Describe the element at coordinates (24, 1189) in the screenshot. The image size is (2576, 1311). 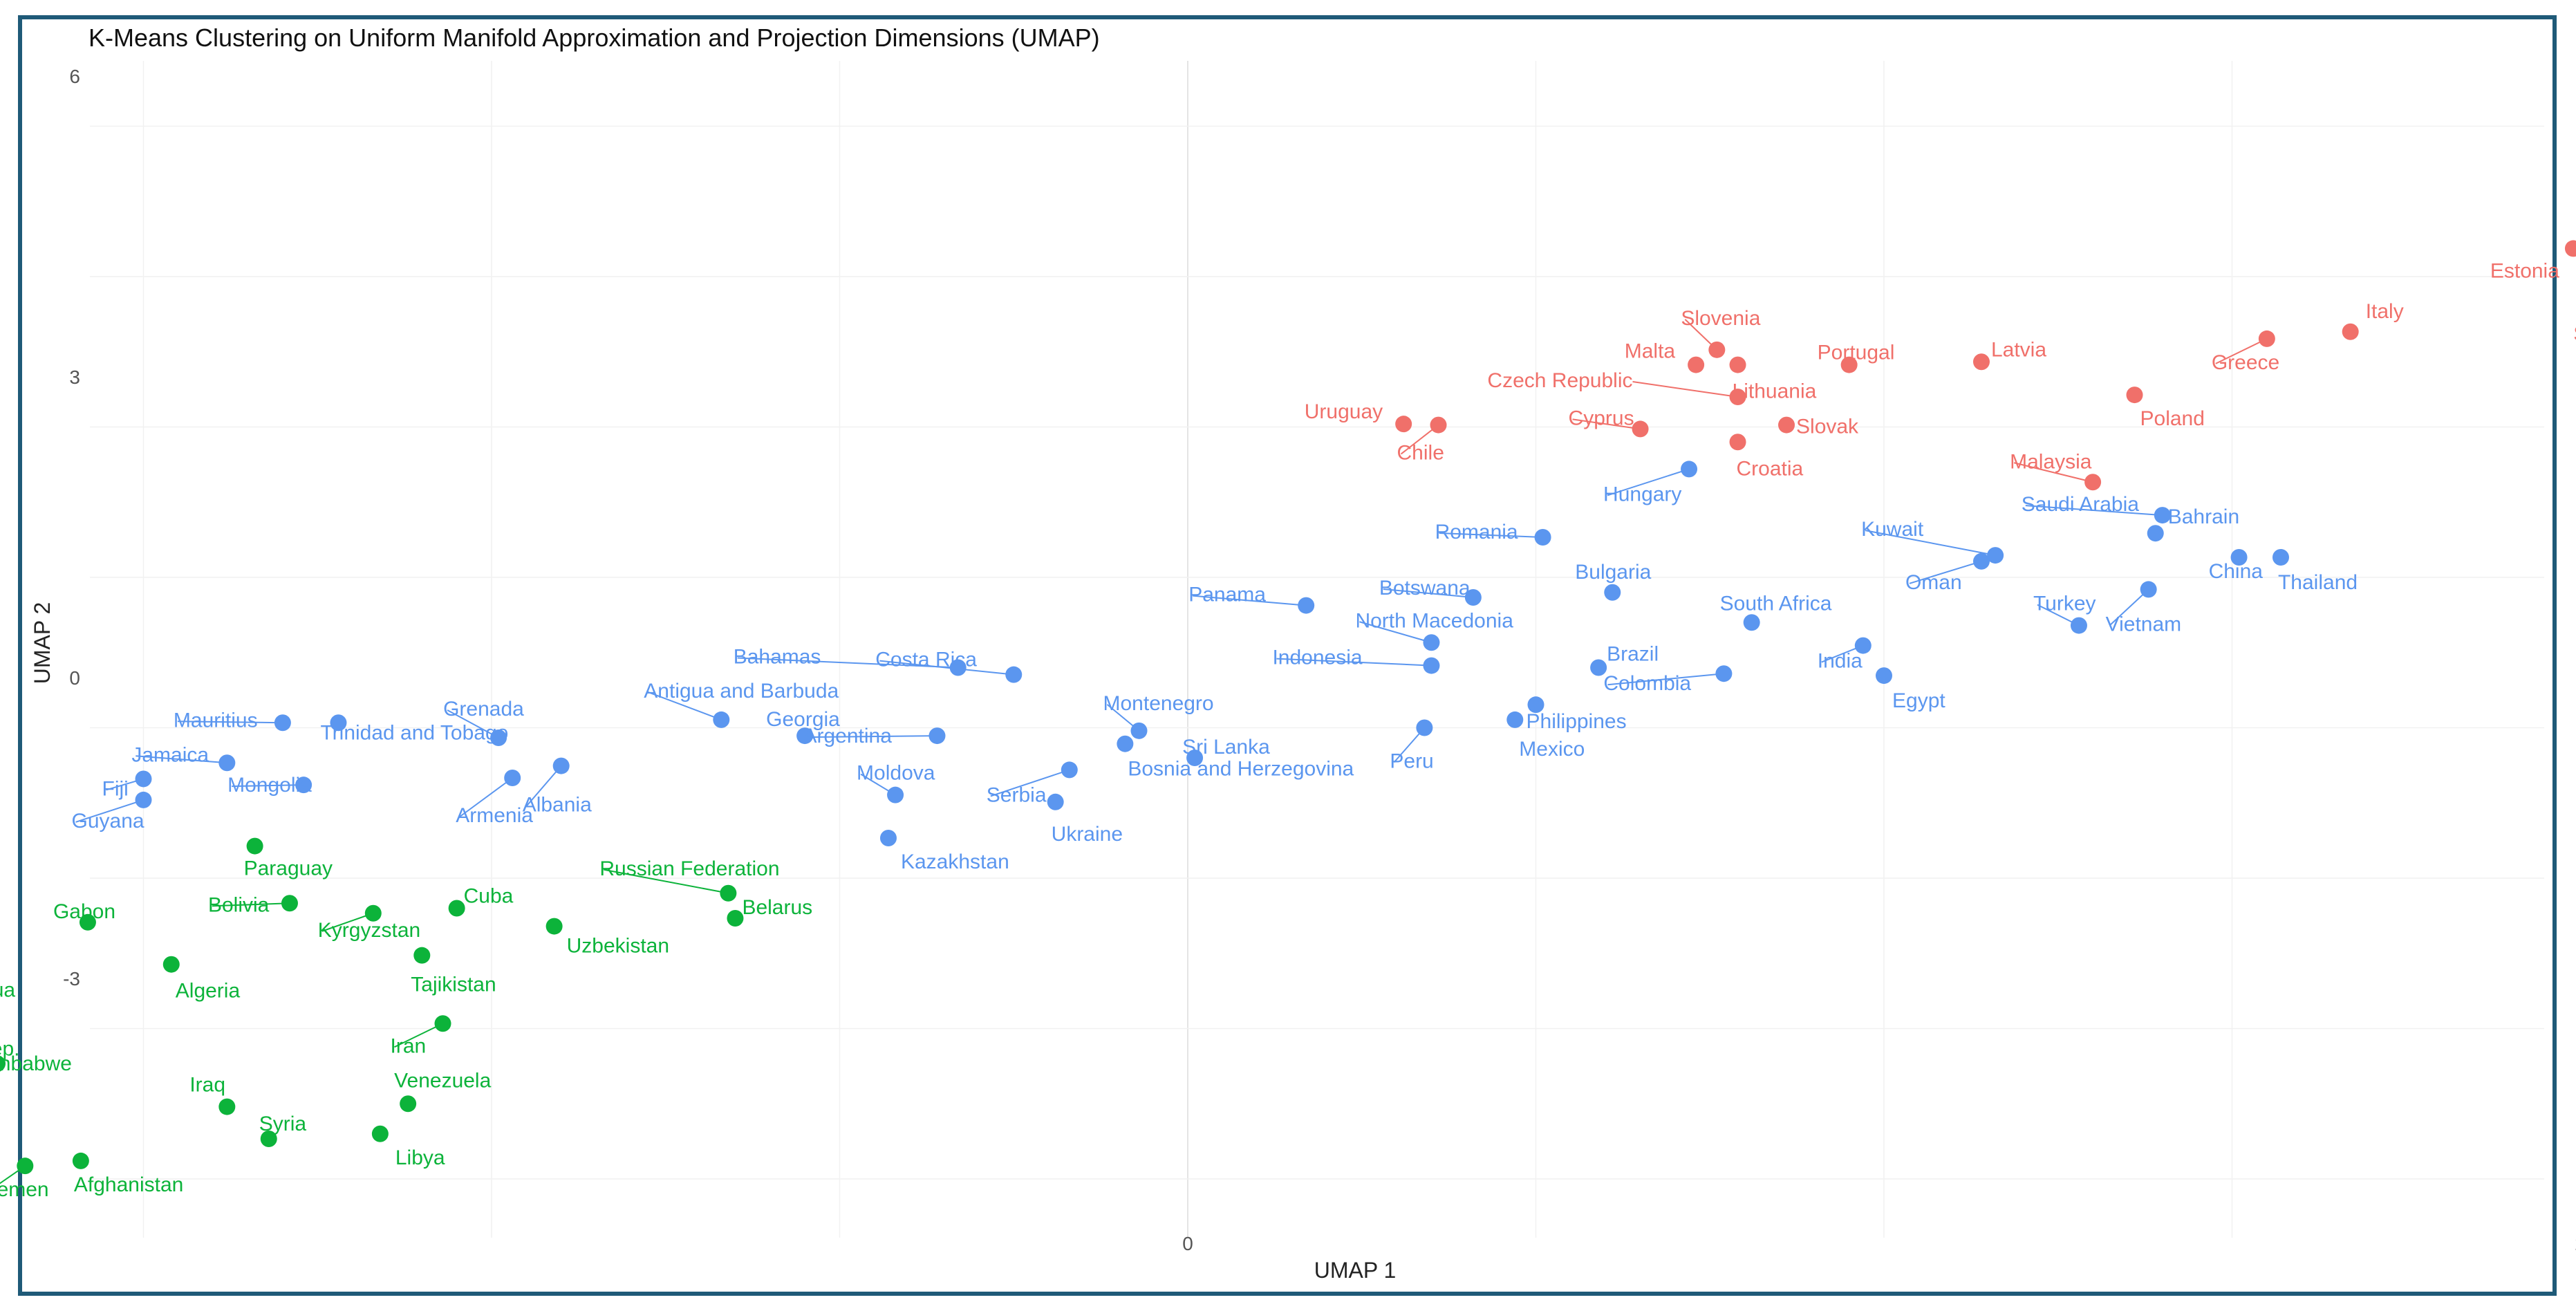
I see `point-label-yemen: Yemen` at that location.